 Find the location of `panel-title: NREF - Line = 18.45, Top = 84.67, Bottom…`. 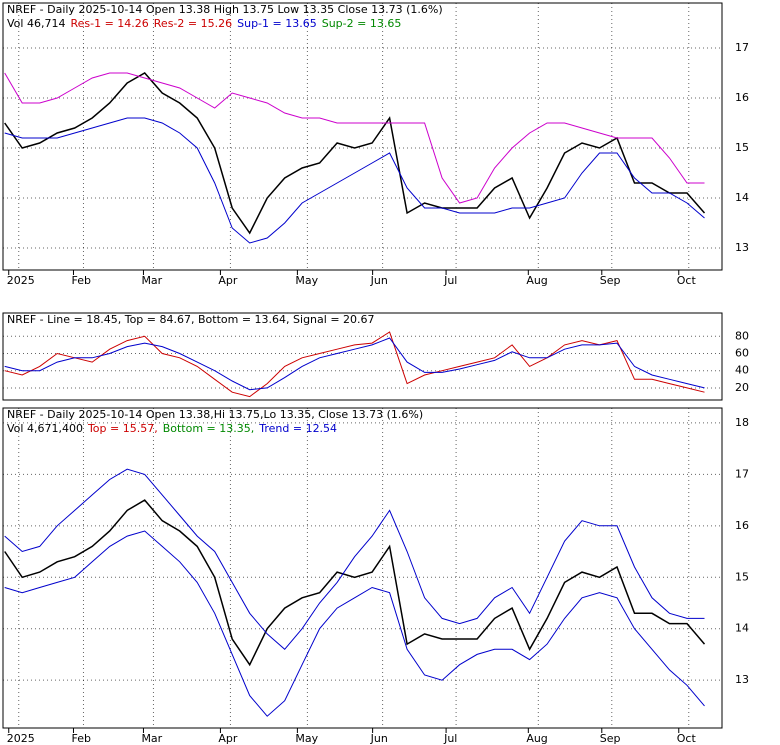

panel-title: NREF - Line = 18.45, Top = 84.67, Bottom… is located at coordinates (191, 319).